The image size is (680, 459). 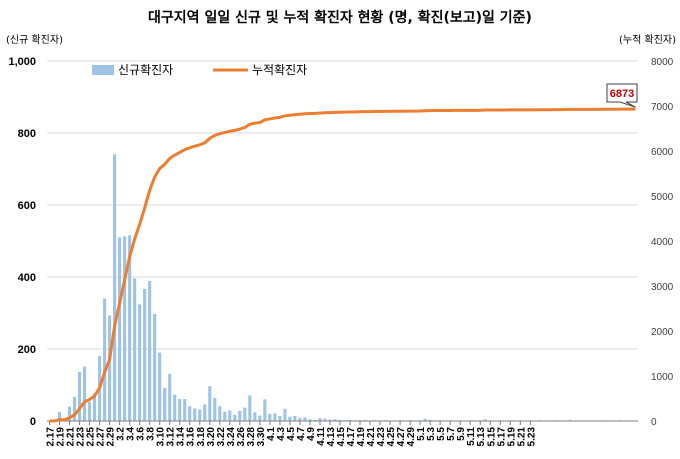 What do you see at coordinates (221, 437) in the screenshot?
I see `x-axis-tick-label: 3.22` at bounding box center [221, 437].